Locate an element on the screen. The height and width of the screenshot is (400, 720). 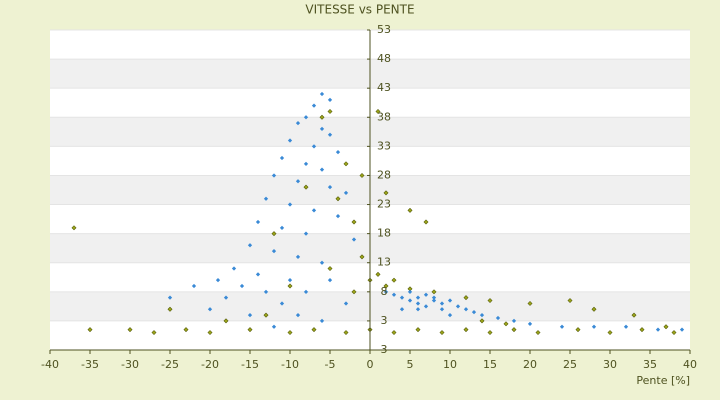
x-tick-label: -5 is located at coordinates (330, 364).